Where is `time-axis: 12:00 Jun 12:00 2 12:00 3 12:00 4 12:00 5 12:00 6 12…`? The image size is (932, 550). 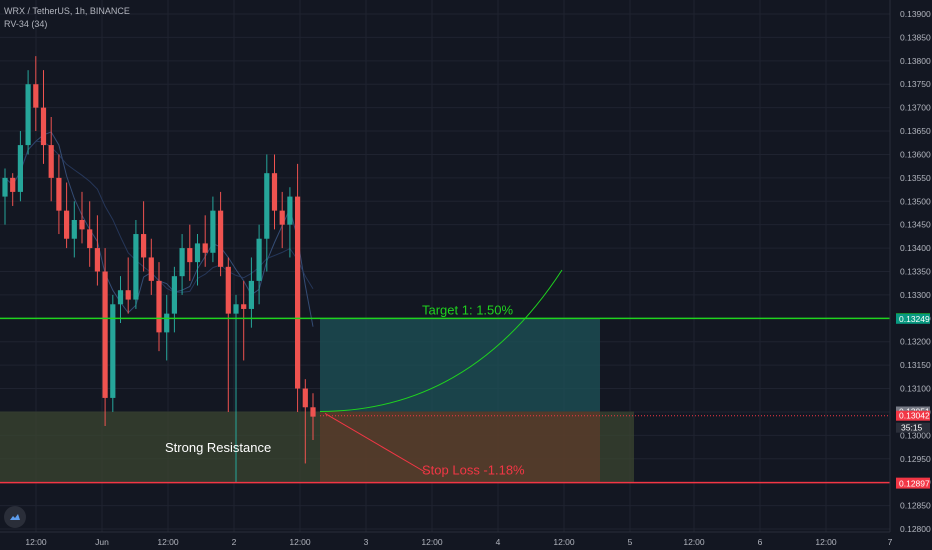 time-axis: 12:00 Jun 12:00 2 12:00 3 12:00 4 12:00 5 12:00 6 12… is located at coordinates (446, 539).